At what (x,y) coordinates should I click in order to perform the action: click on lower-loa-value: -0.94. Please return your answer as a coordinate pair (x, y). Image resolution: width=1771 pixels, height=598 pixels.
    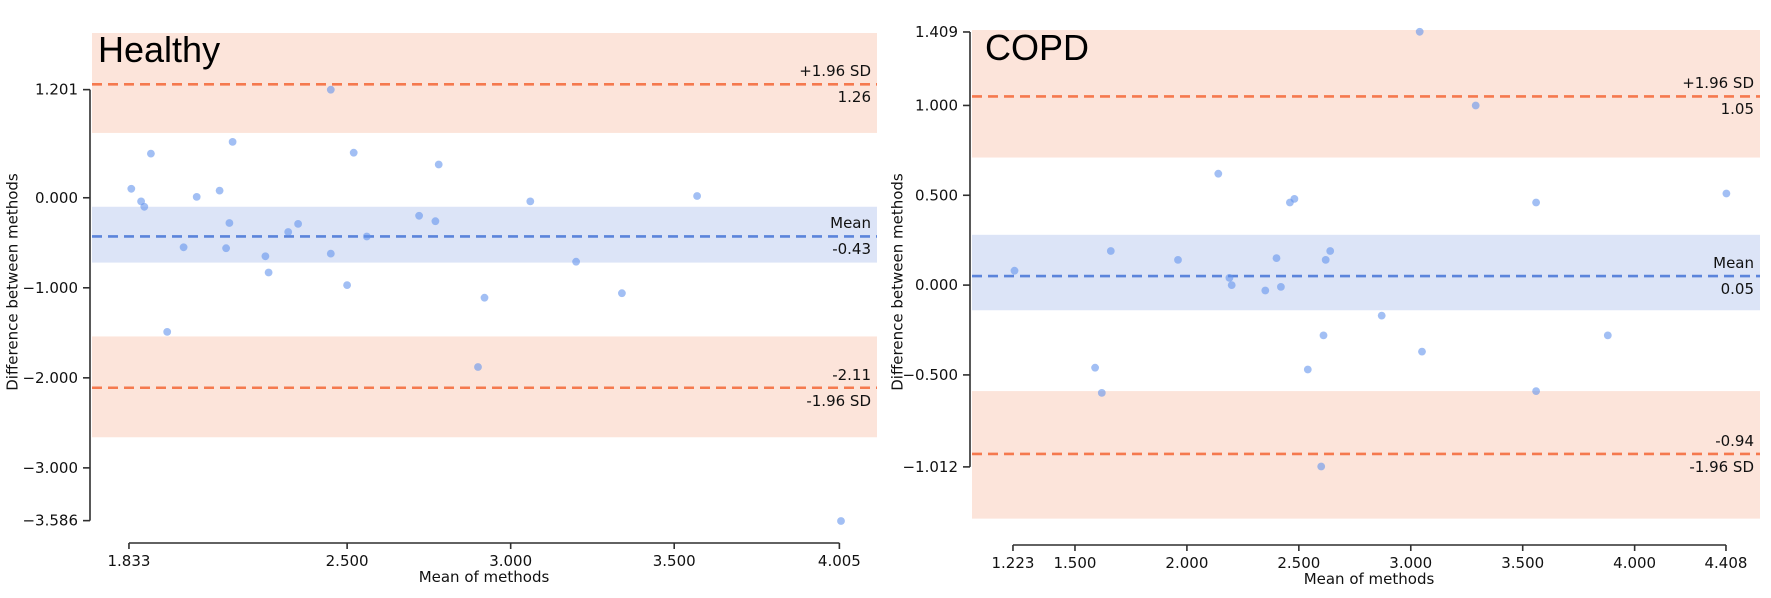
    Looking at the image, I should click on (1734, 440).